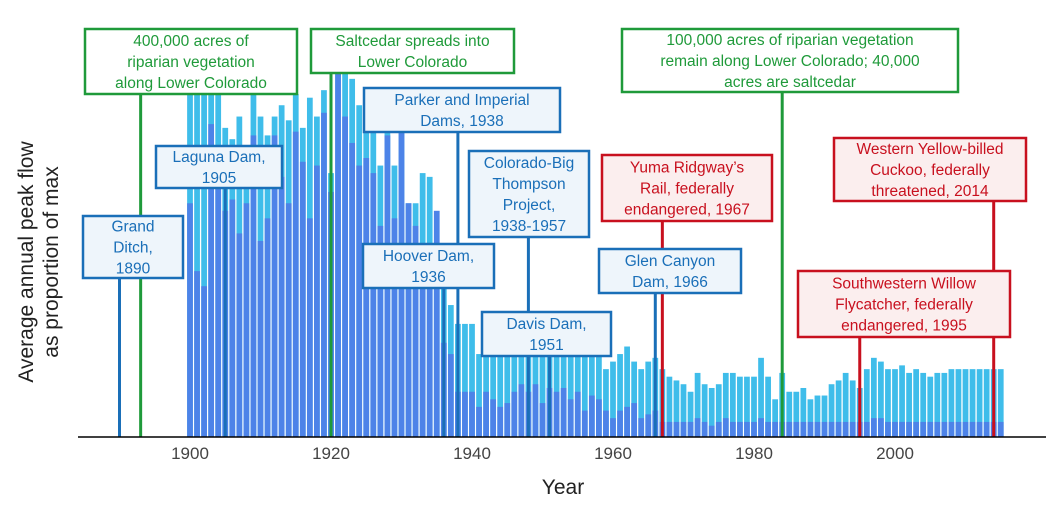  What do you see at coordinates (972, 429) in the screenshot?
I see `bar-mean-2011` at bounding box center [972, 429].